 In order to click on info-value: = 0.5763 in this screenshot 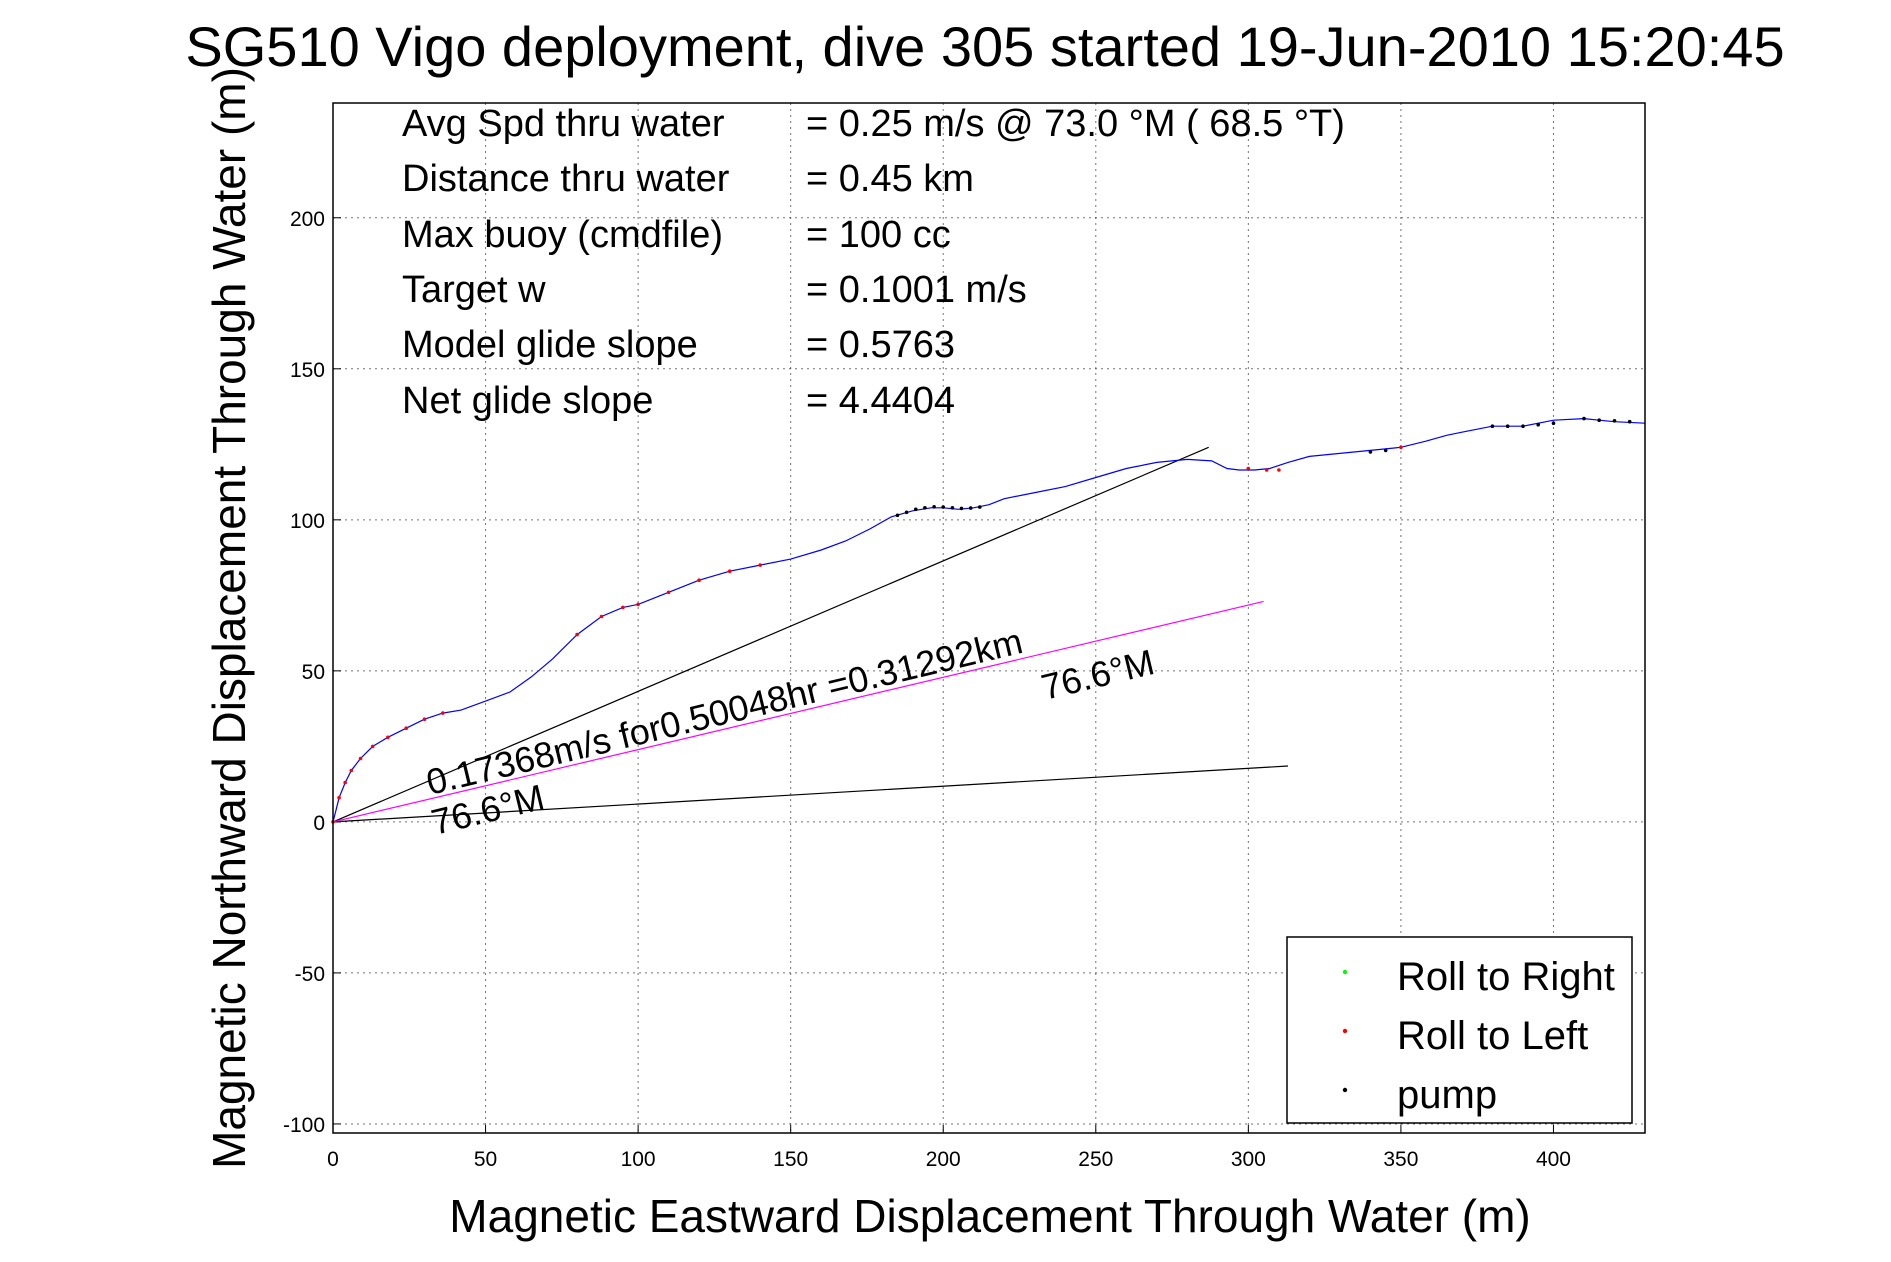, I will do `click(880, 345)`.